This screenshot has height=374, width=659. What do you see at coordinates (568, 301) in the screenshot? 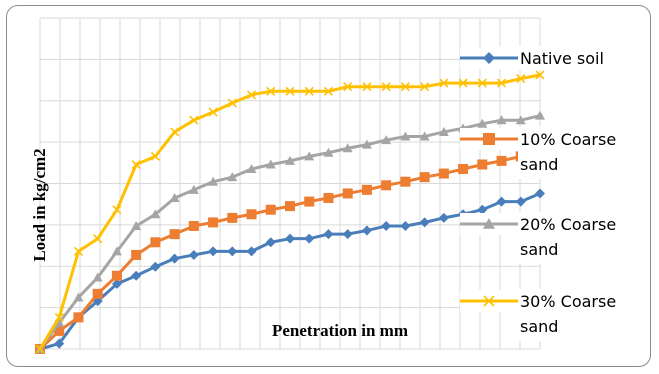
I see `legend-label: 30% Coarse` at bounding box center [568, 301].